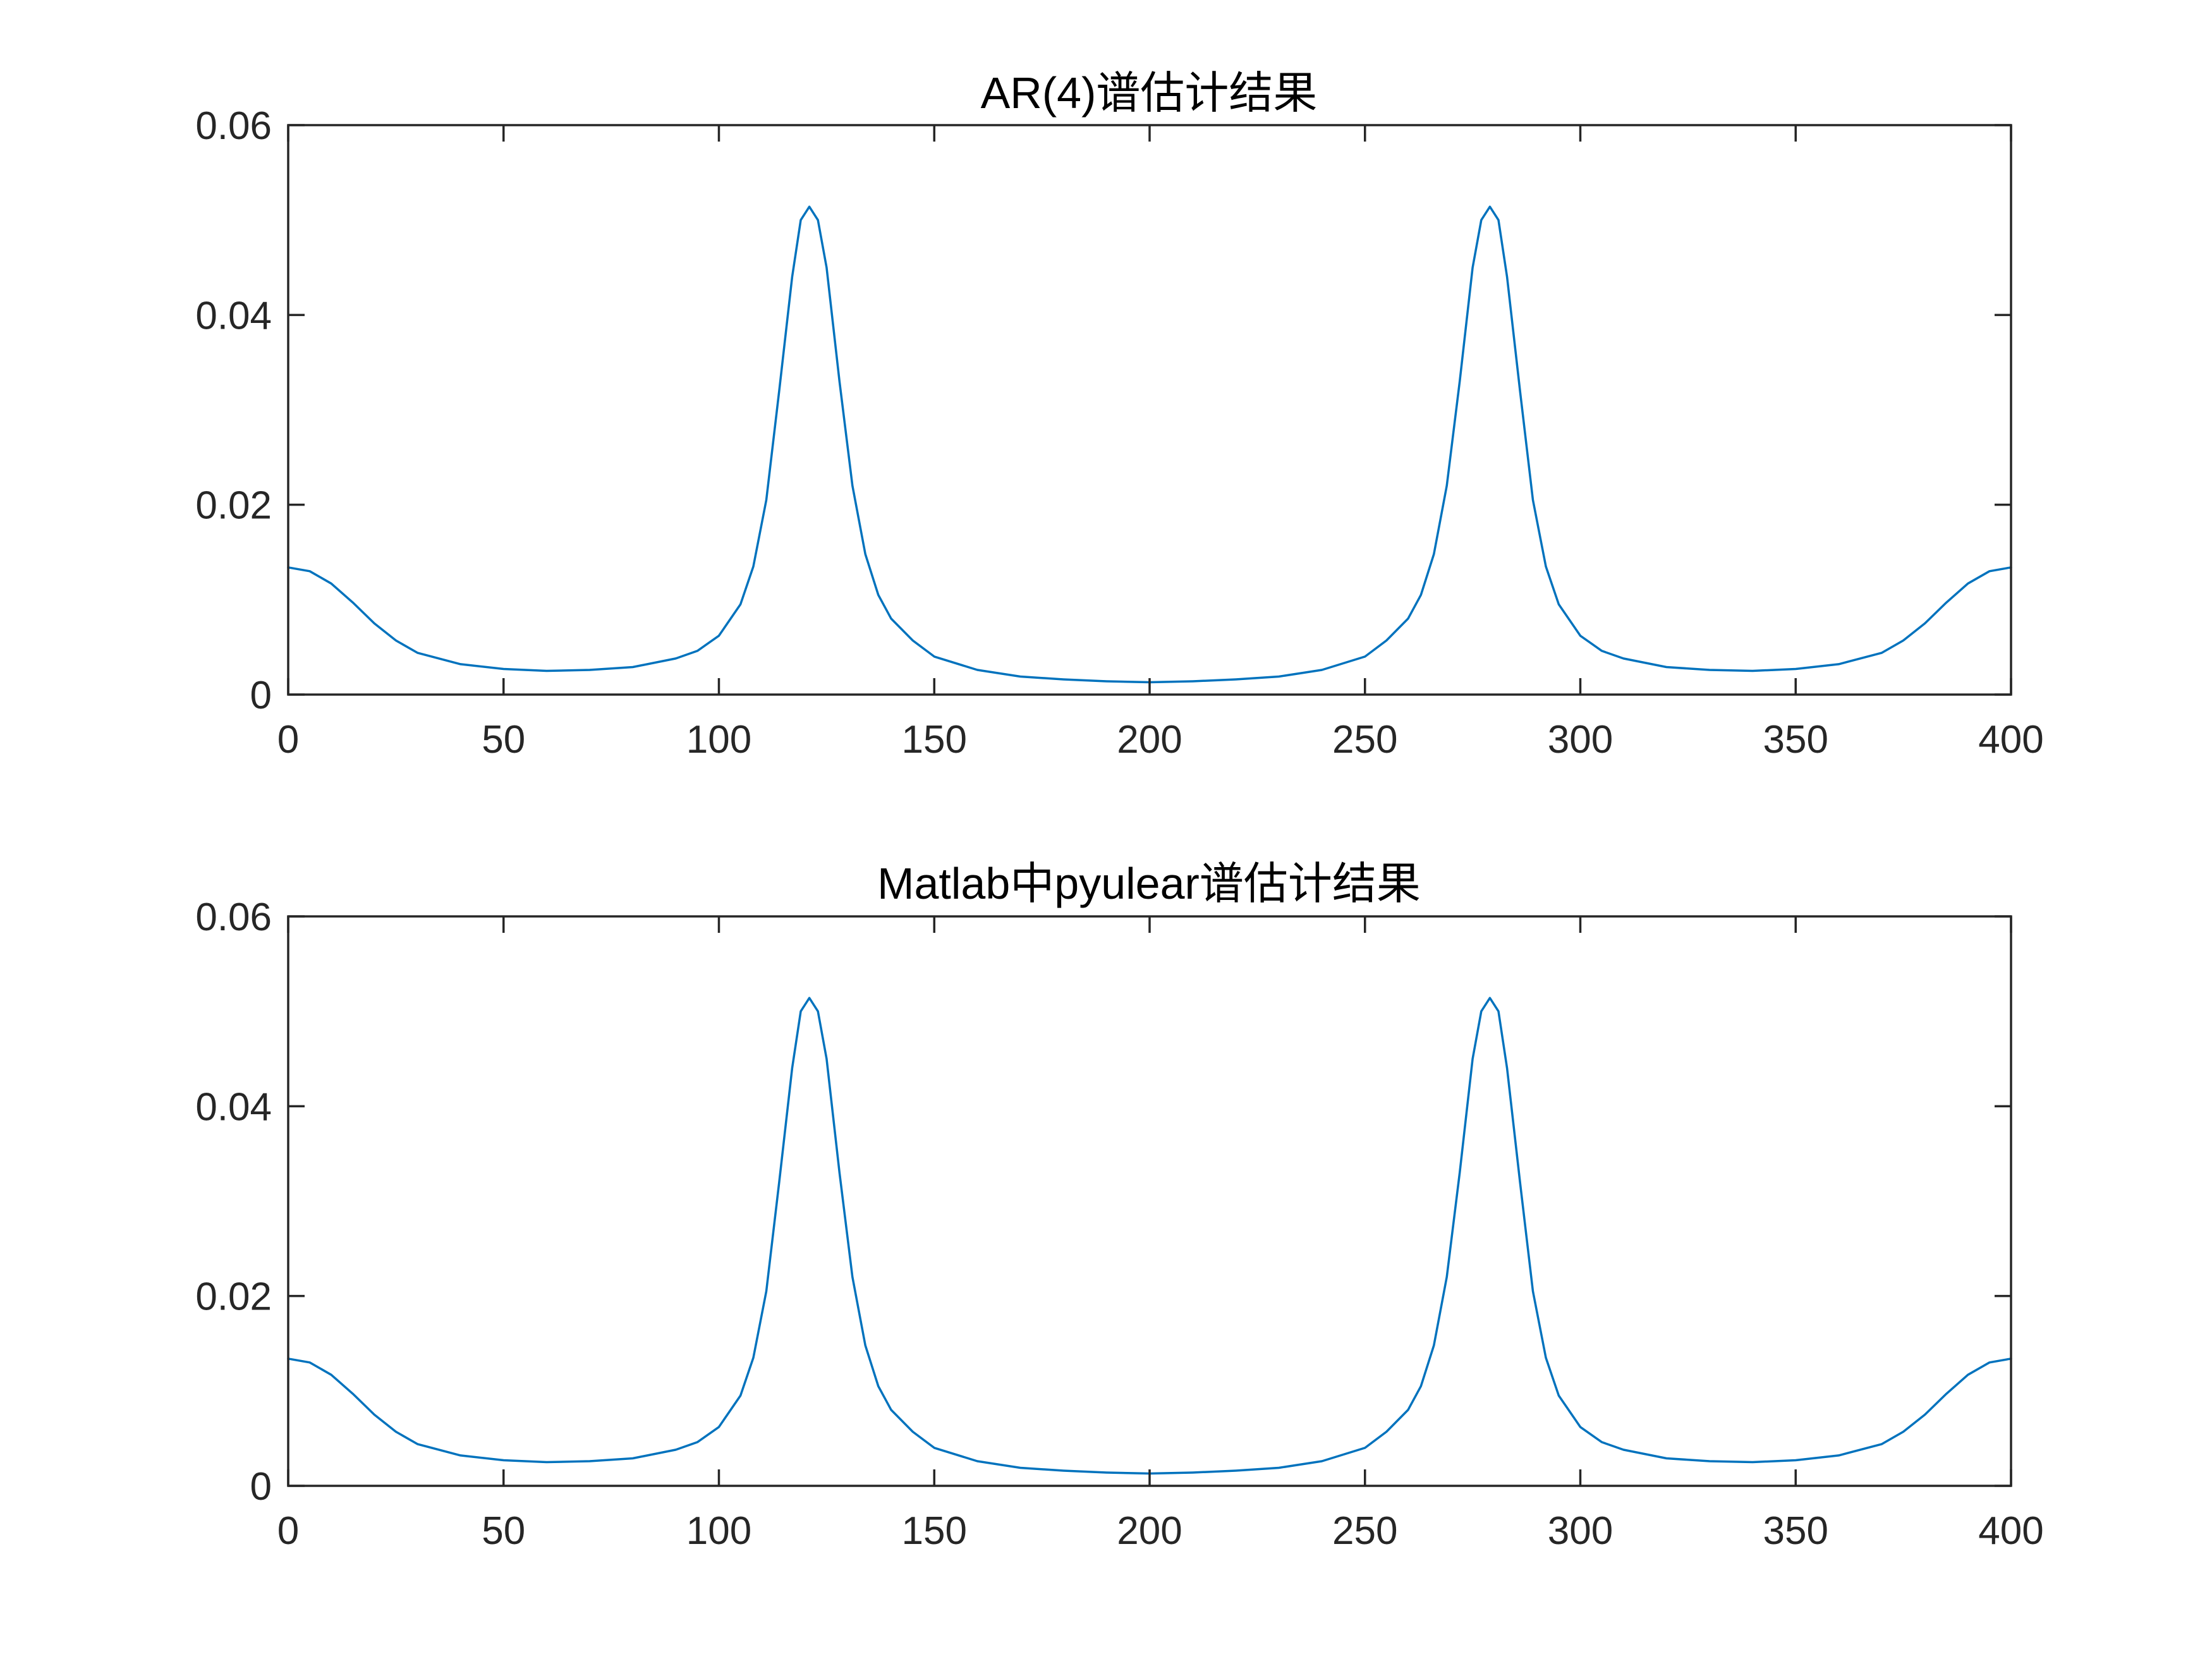 Image resolution: width=2212 pixels, height=1659 pixels. I want to click on chart-title: AR(4)谱估计结果, so click(1149, 93).